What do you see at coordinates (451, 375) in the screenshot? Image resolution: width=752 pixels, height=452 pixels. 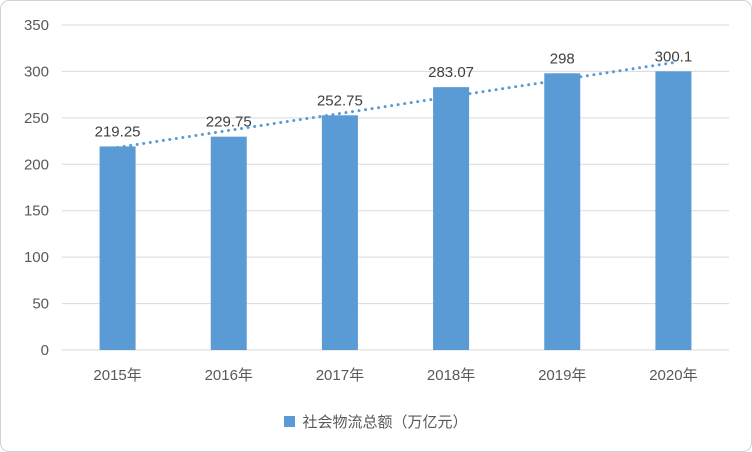 I see `x-axis-tick-label: 2018年` at bounding box center [451, 375].